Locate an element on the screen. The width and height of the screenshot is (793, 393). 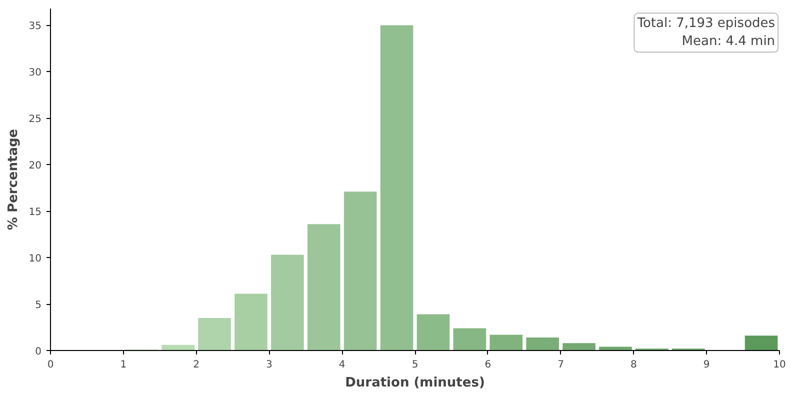
y-tick-label: 30 is located at coordinates (35, 73).